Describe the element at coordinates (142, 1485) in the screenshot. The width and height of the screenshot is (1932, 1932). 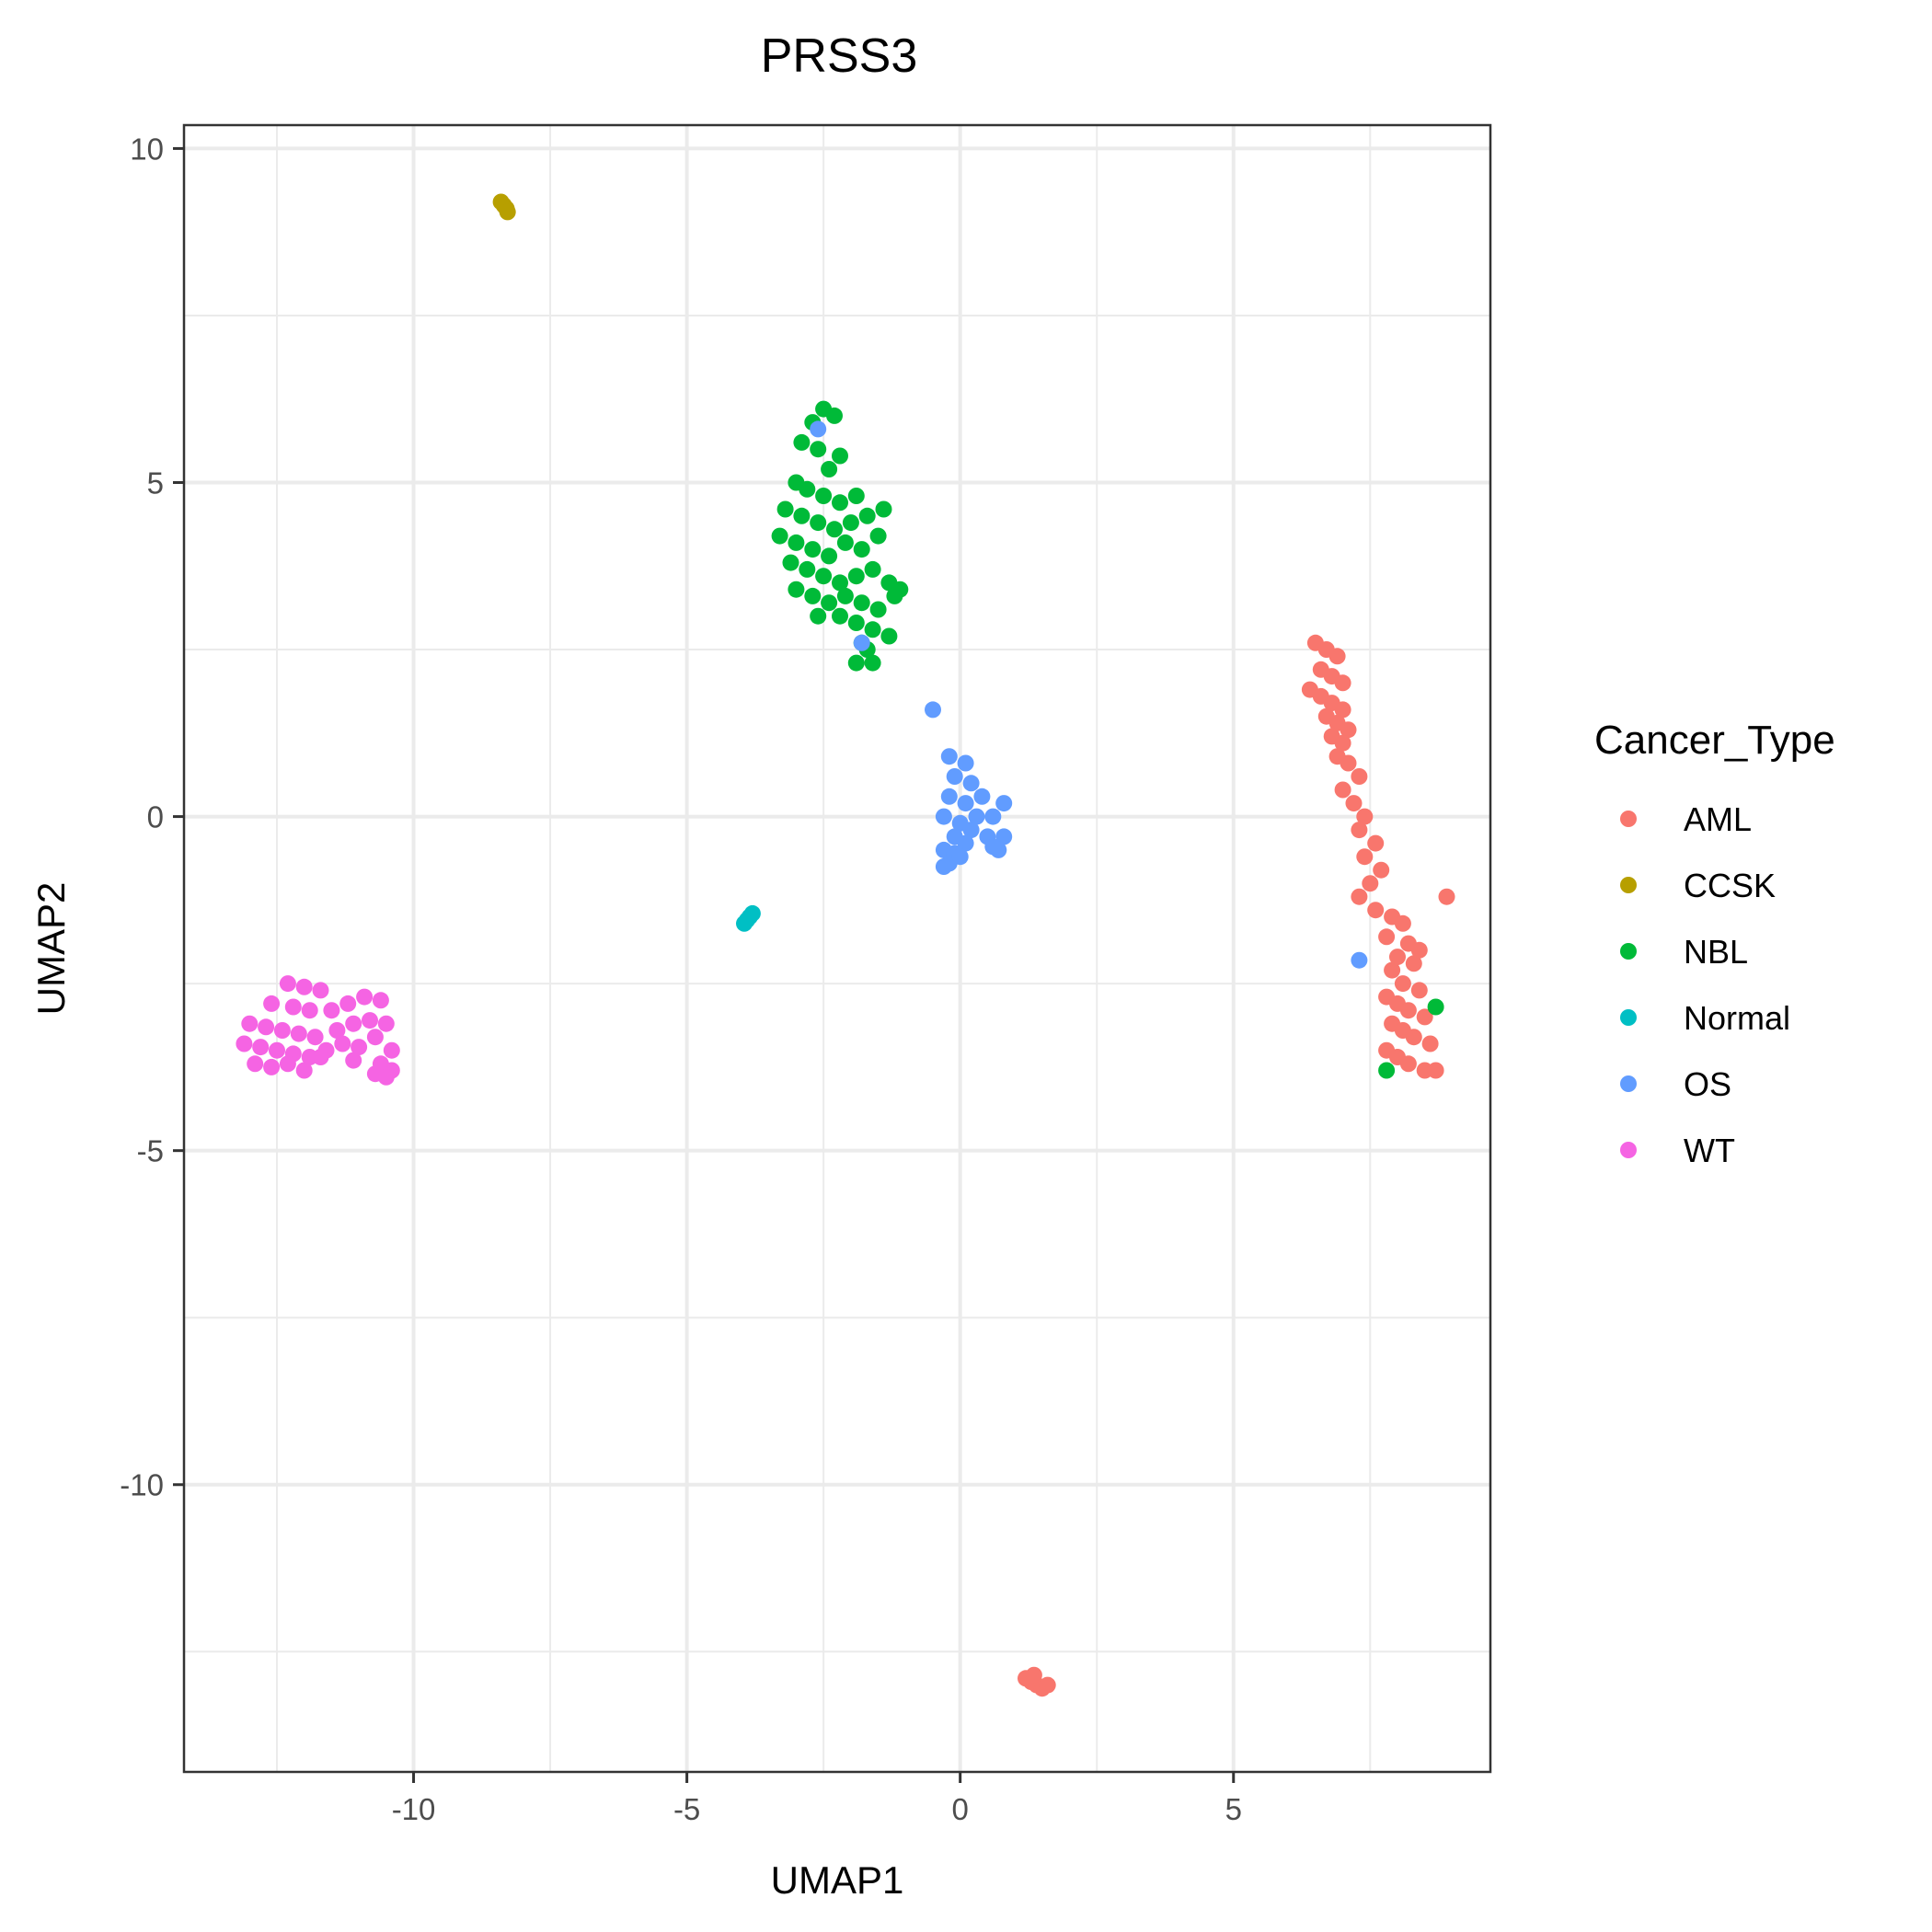
I see `y-tick-label: -10` at that location.